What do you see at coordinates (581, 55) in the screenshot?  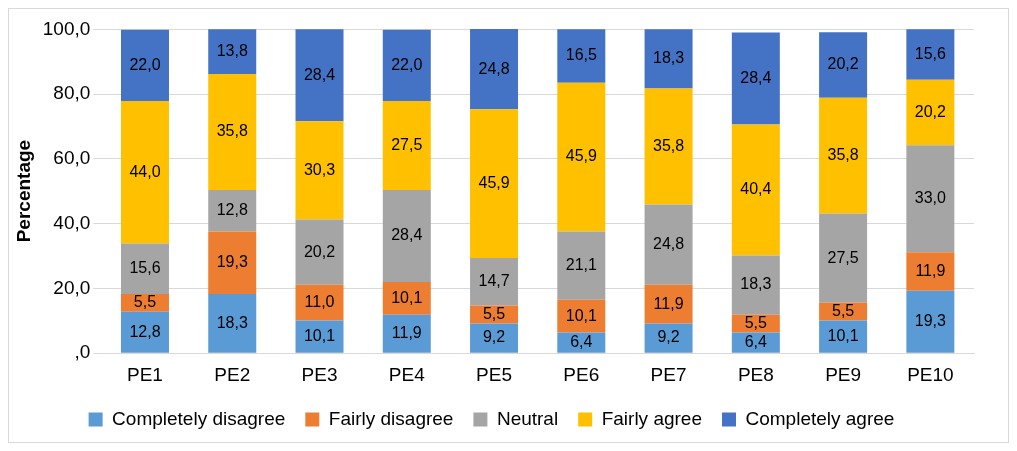 I see `data-label: 16,5` at bounding box center [581, 55].